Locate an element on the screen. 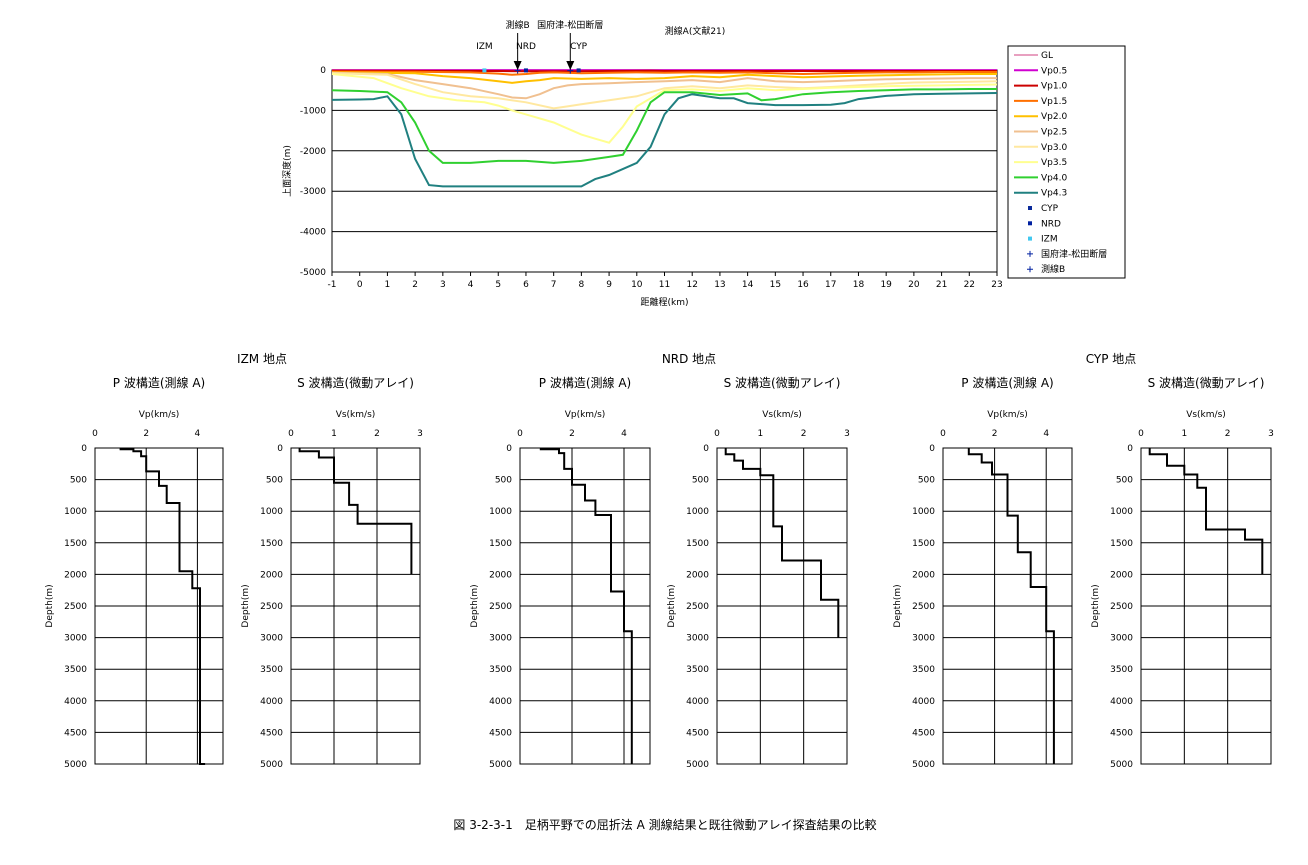  x-tick-label: 11 is located at coordinates (664, 285).